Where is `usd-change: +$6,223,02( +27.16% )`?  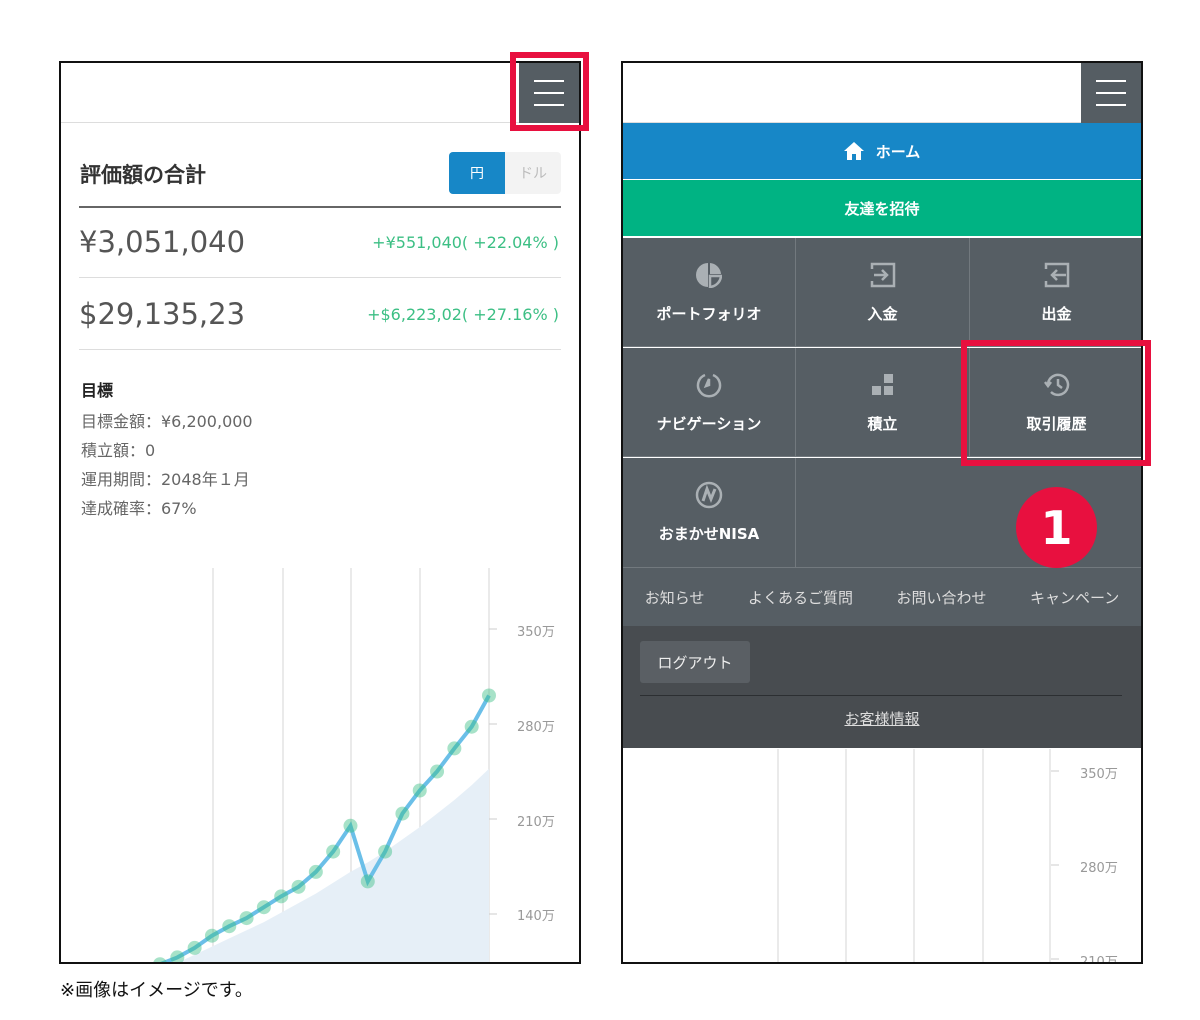
usd-change: +$6,223,02( +27.16% ) is located at coordinates (463, 314).